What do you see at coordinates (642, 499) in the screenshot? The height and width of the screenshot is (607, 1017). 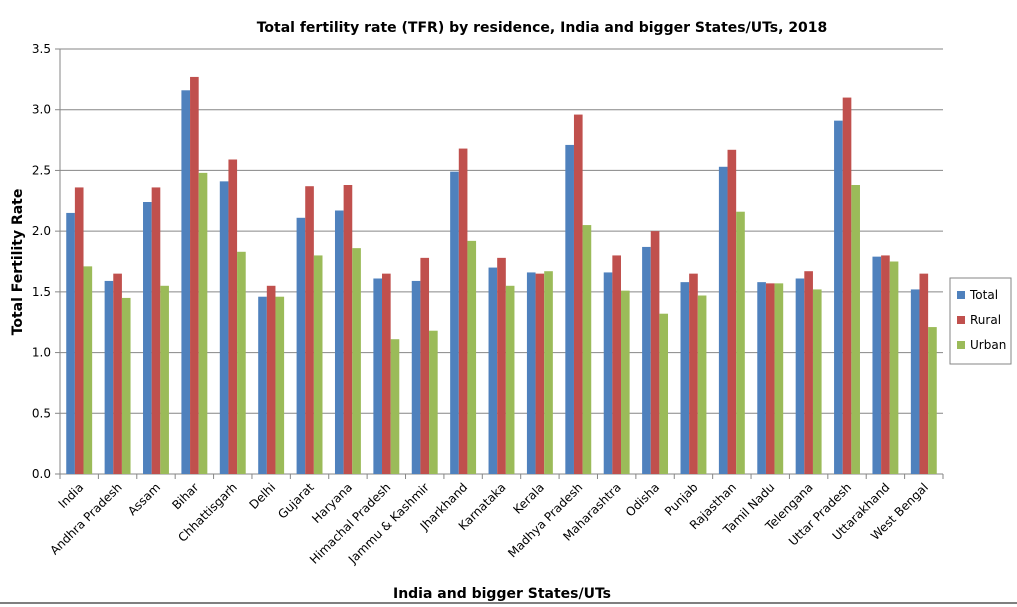 I see `x-category-label: Odisha` at bounding box center [642, 499].